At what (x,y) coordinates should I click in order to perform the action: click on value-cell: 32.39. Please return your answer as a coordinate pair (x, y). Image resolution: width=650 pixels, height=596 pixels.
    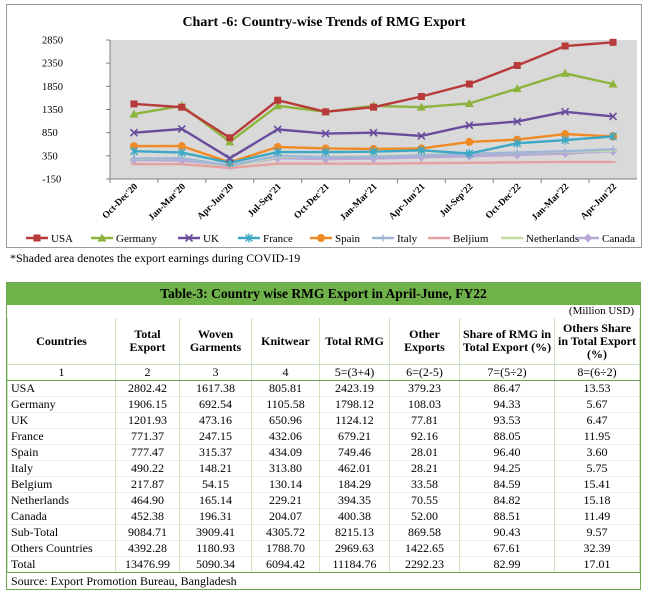
    Looking at the image, I should click on (597, 548).